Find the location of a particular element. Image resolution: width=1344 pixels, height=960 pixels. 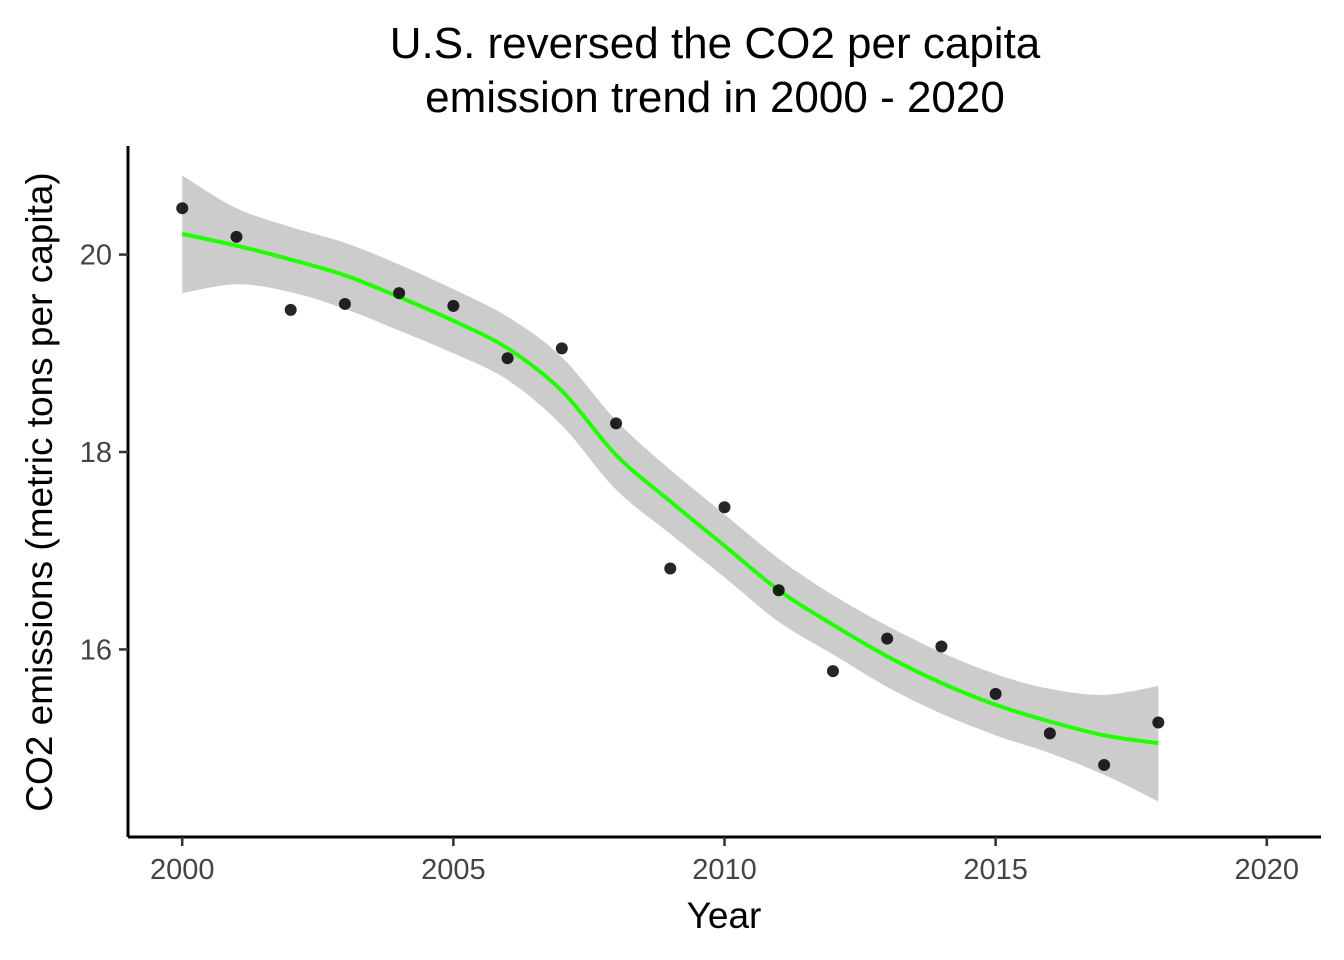

y-tick-label: 20 is located at coordinates (96, 256).